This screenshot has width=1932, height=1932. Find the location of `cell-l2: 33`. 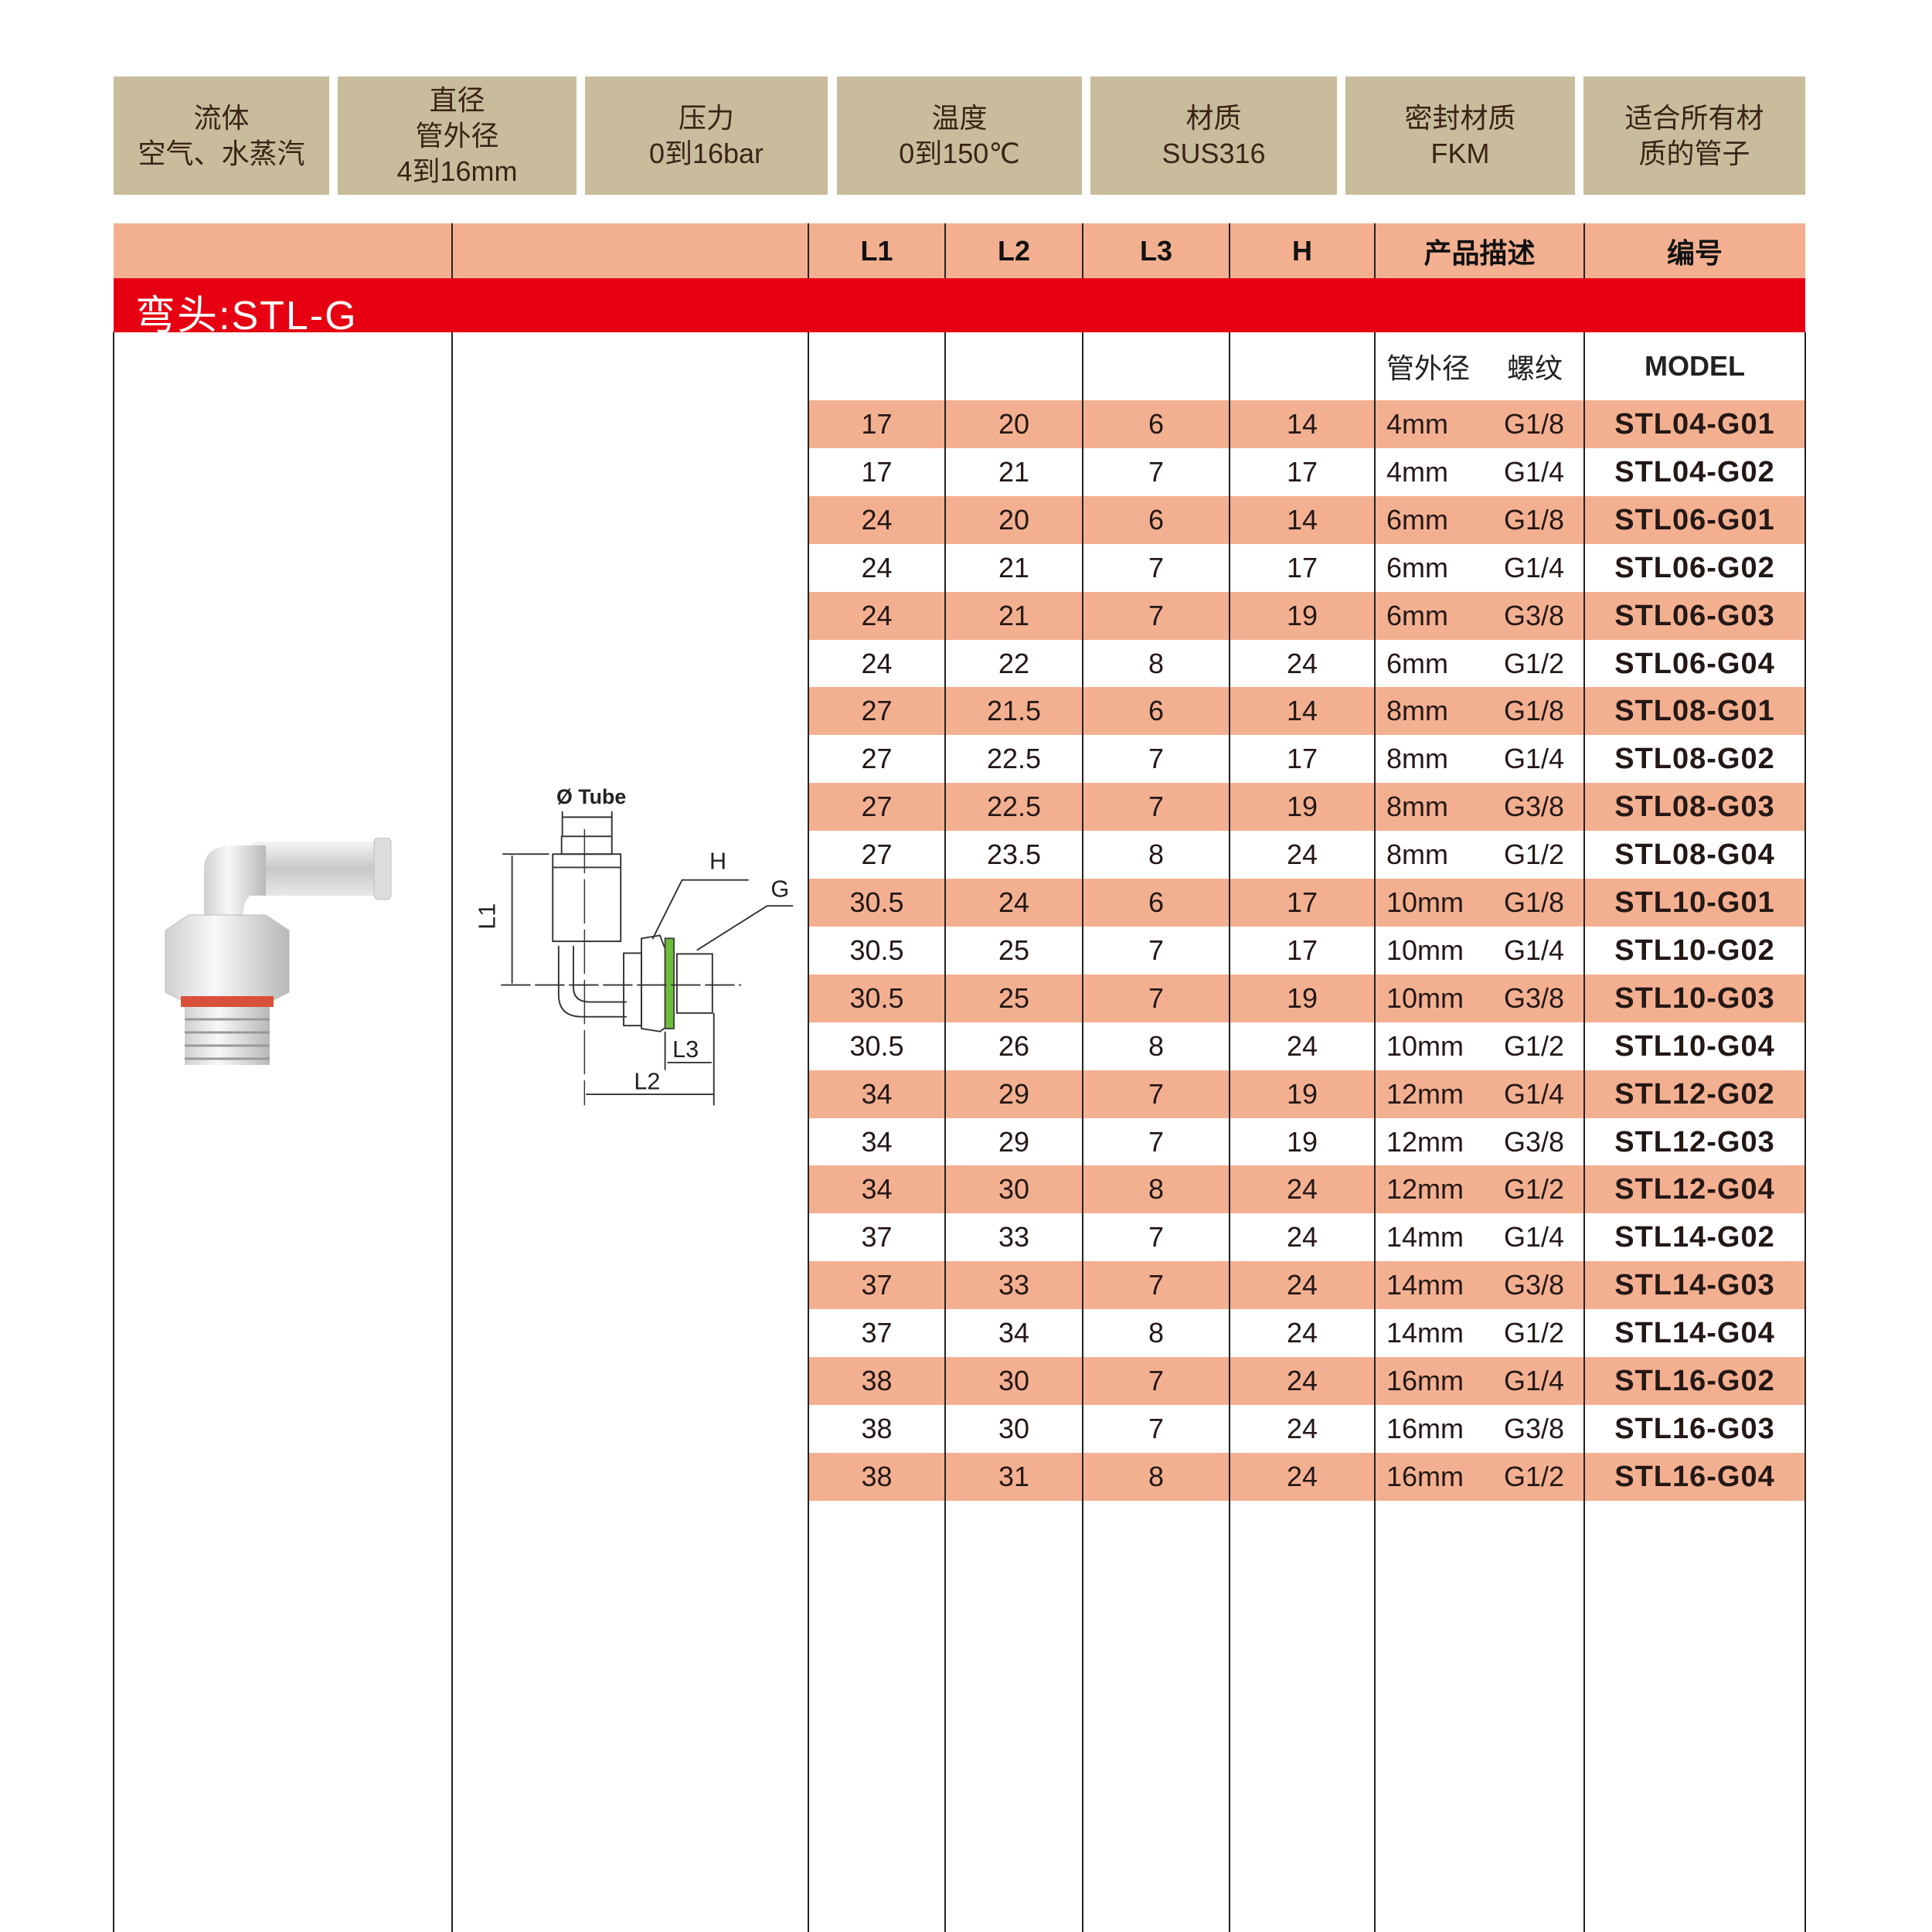

cell-l2: 33 is located at coordinates (1014, 1285).